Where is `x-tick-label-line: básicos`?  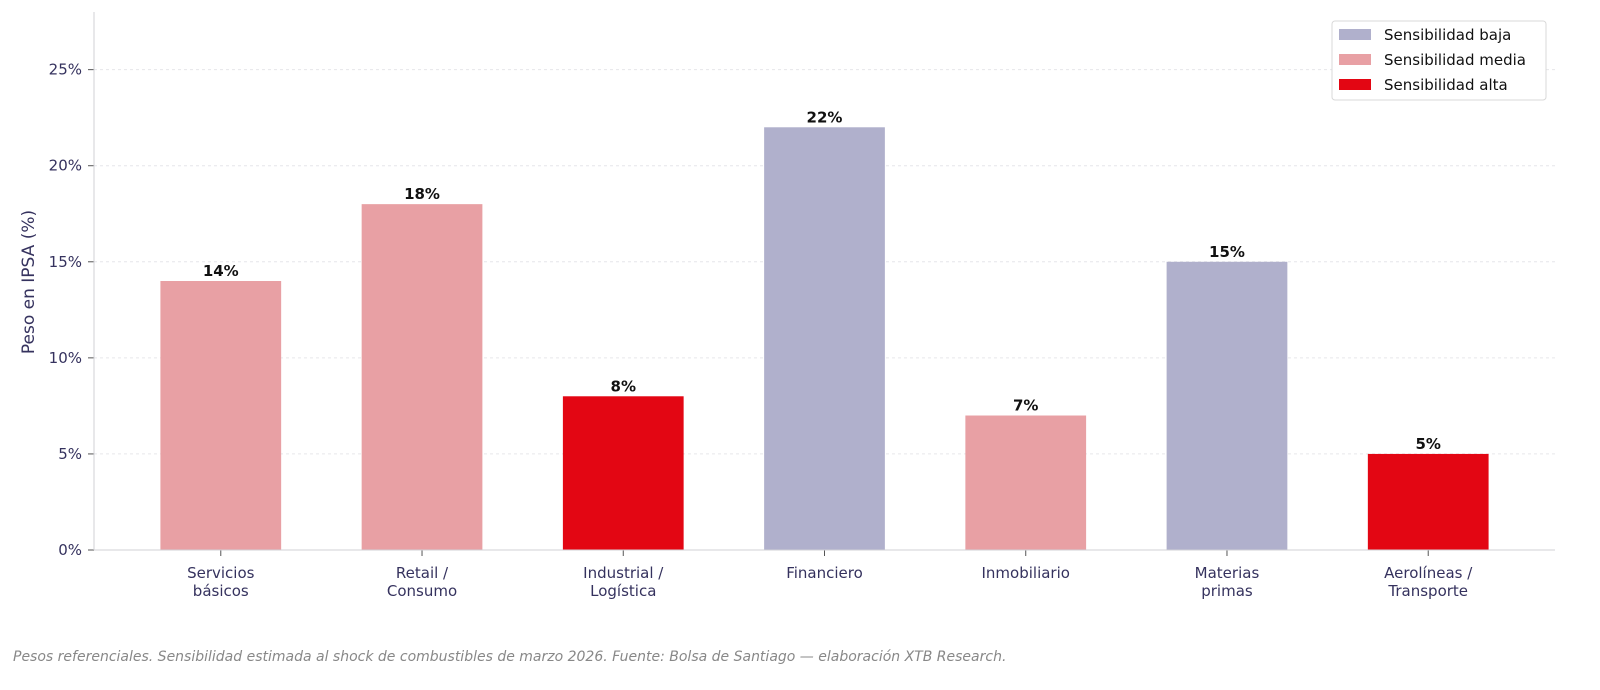 x-tick-label-line: básicos is located at coordinates (221, 591).